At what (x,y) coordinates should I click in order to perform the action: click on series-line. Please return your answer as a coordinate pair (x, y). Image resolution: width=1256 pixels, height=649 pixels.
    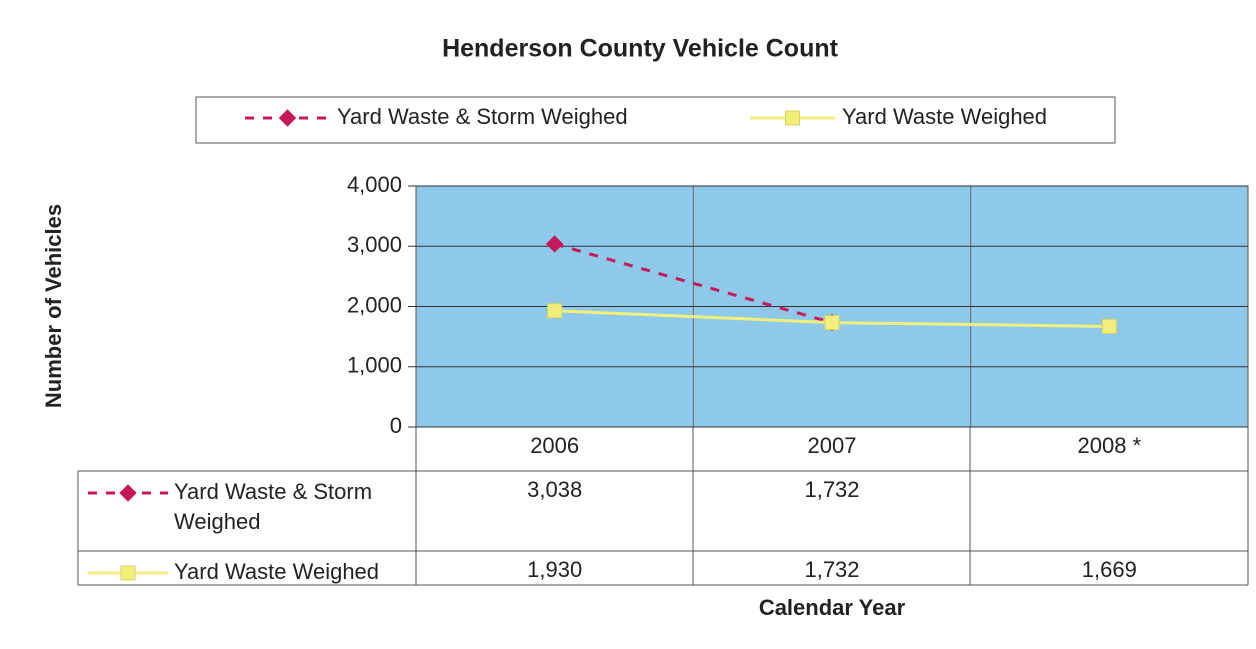
    Looking at the image, I should click on (693, 283).